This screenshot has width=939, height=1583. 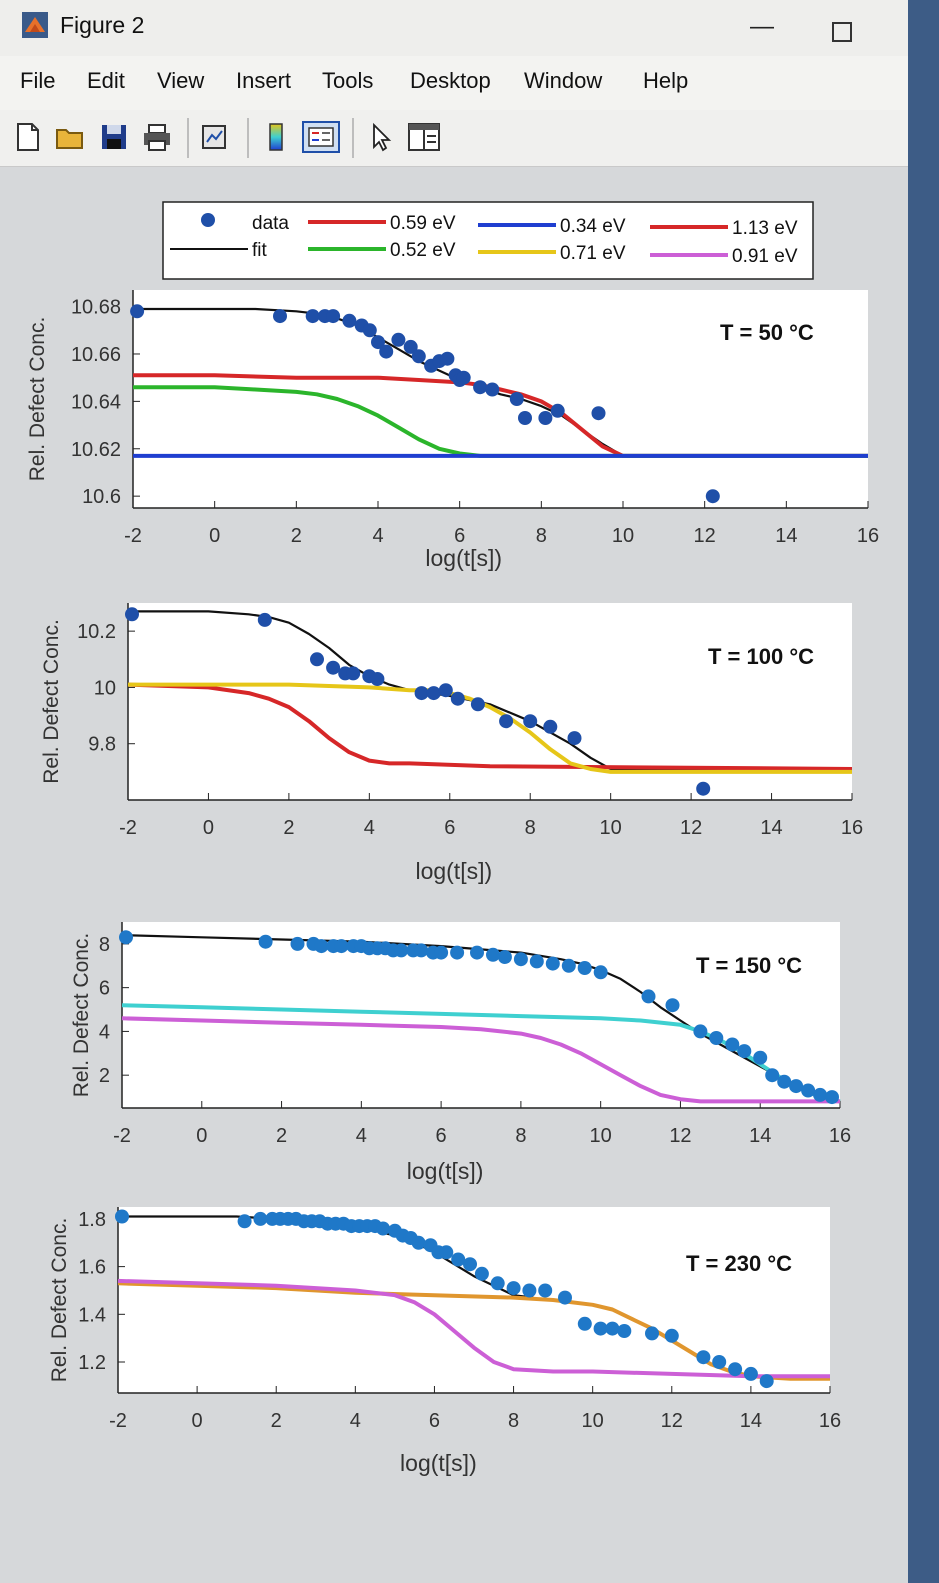 I want to click on menu-desktop: Desktop, so click(x=450, y=80).